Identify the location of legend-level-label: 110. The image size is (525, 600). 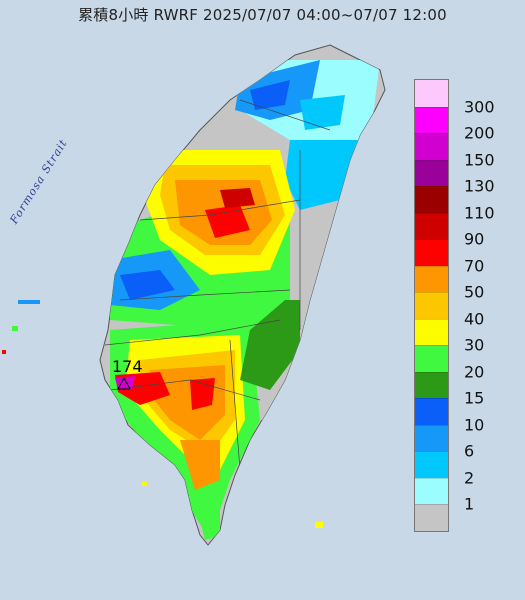
(479, 212).